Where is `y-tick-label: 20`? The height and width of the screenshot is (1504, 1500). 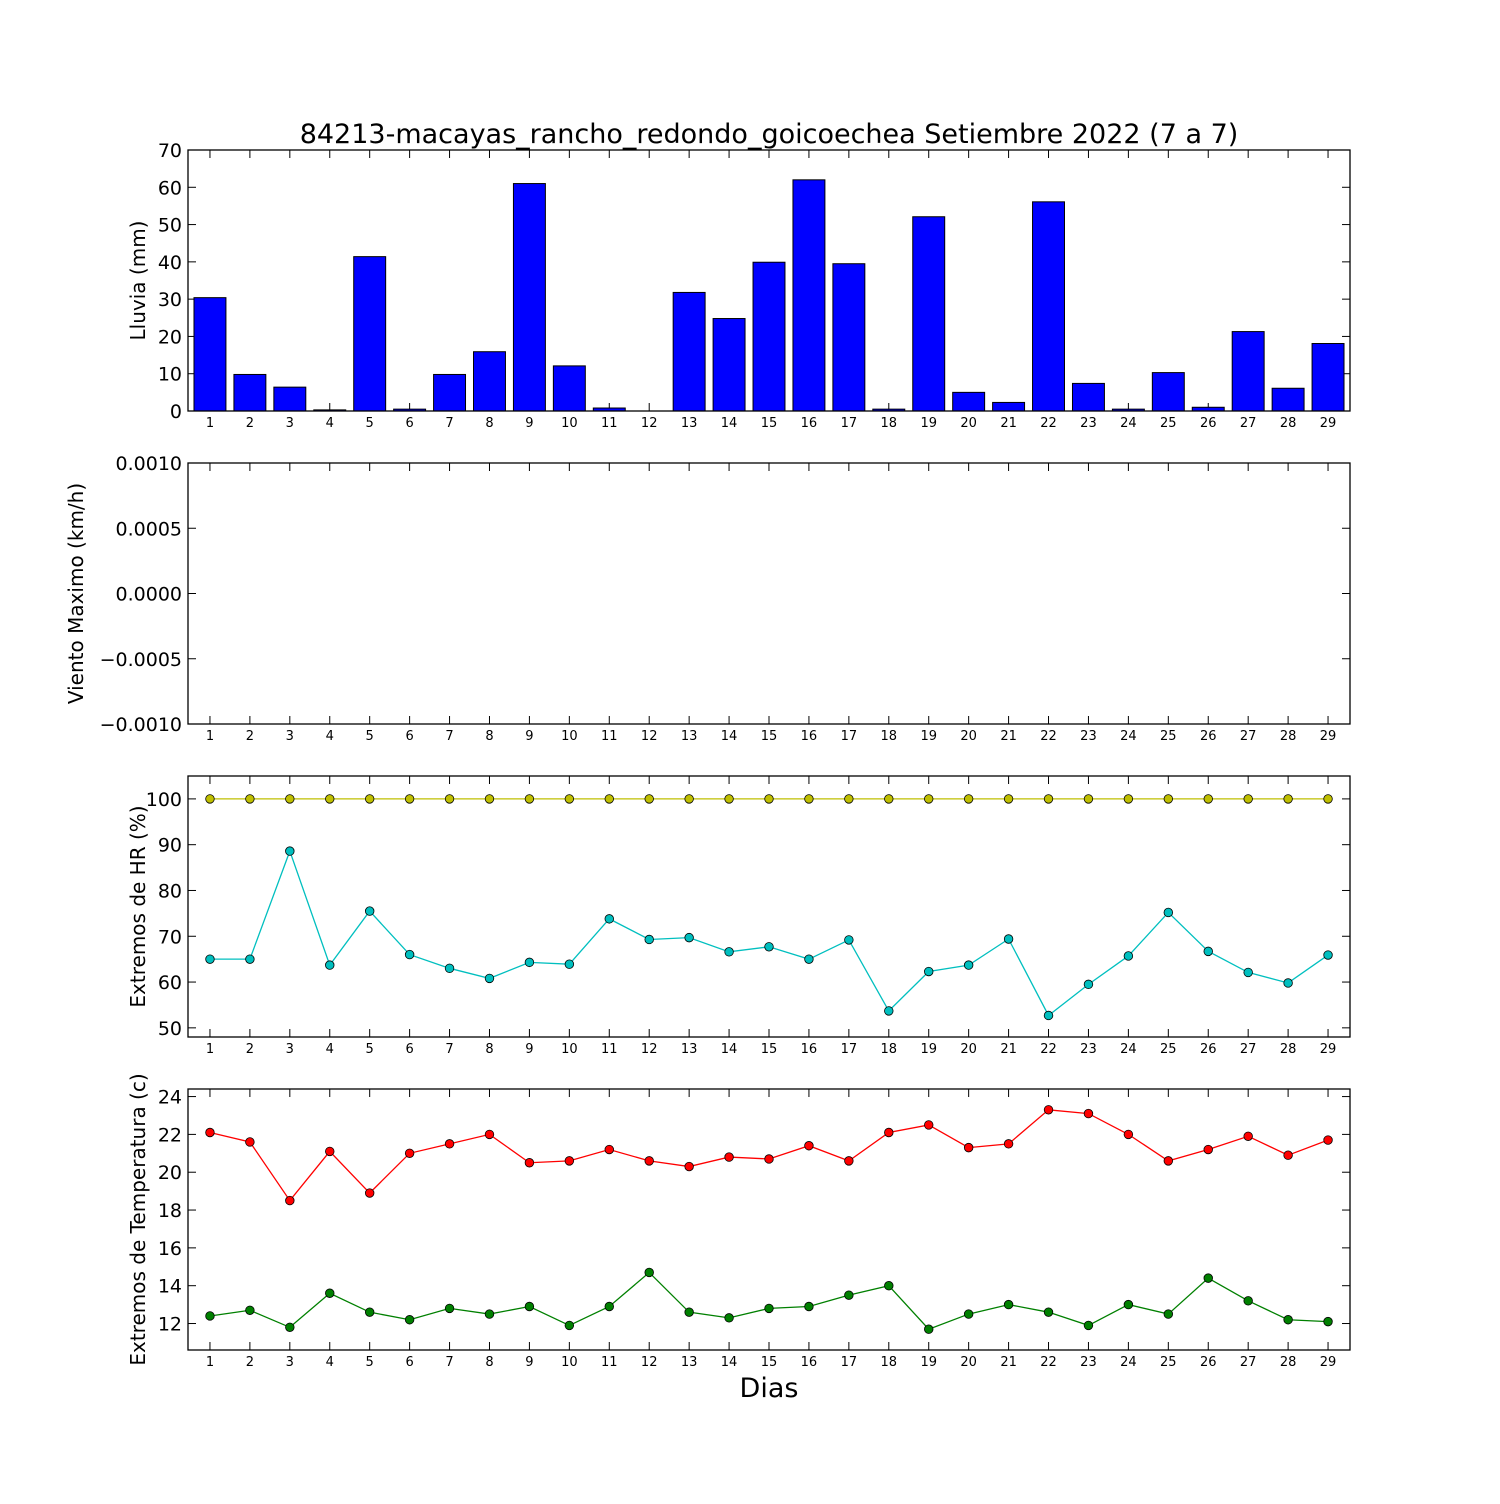 y-tick-label: 20 is located at coordinates (170, 337).